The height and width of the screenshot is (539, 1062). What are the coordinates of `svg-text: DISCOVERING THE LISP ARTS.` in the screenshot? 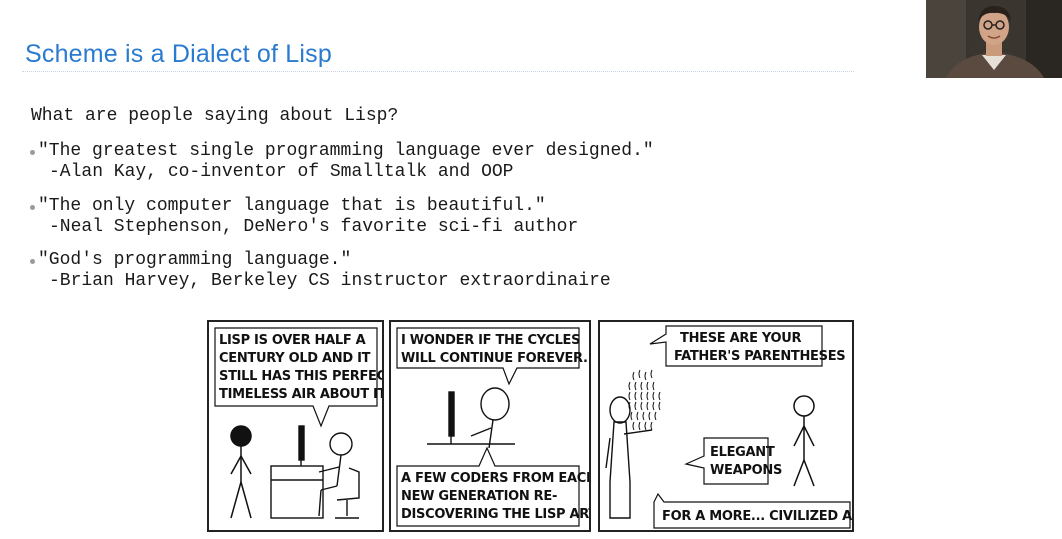 It's located at (495, 514).